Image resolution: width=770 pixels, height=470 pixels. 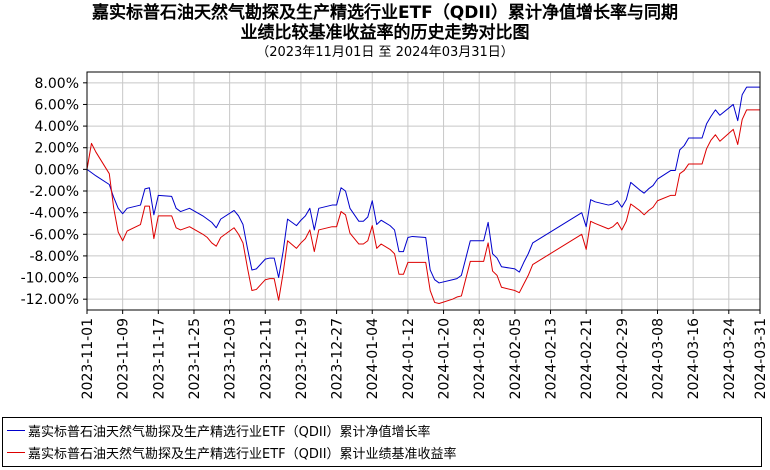 What do you see at coordinates (57, 127) in the screenshot?
I see `y-tick-label: 4.00%` at bounding box center [57, 127].